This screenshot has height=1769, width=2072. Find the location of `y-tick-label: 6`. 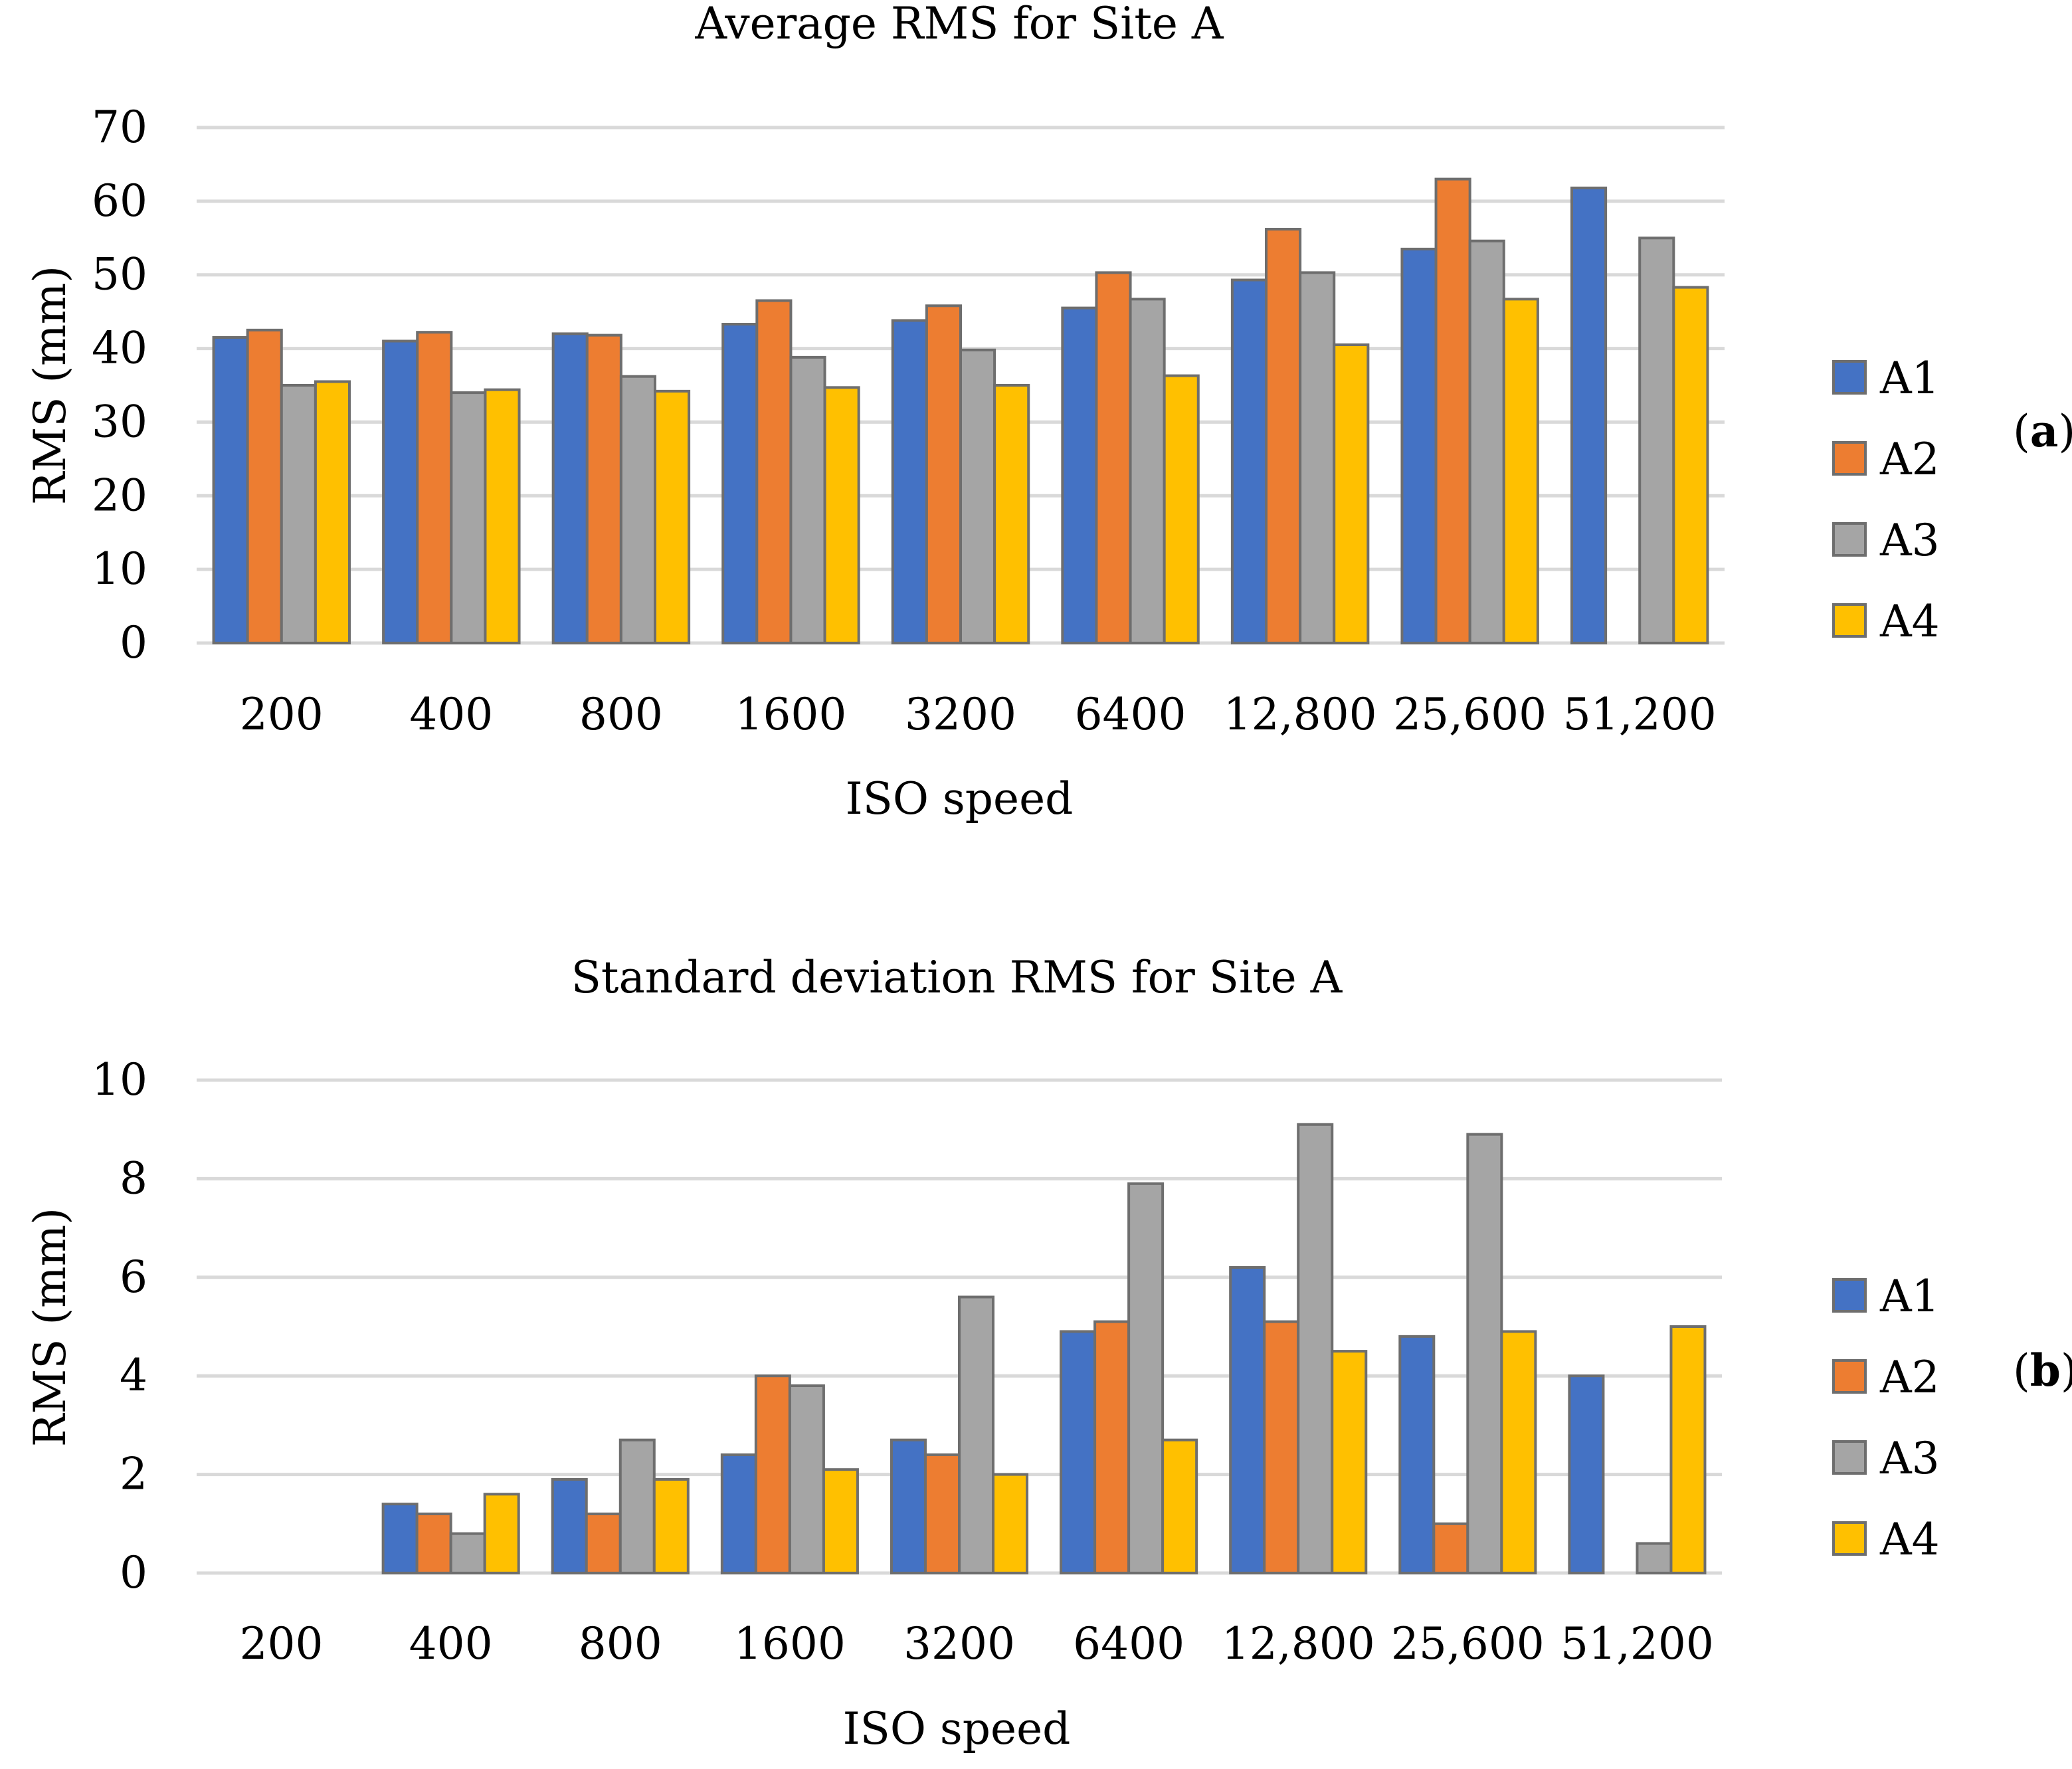

y-tick-label: 6 is located at coordinates (133, 1277).